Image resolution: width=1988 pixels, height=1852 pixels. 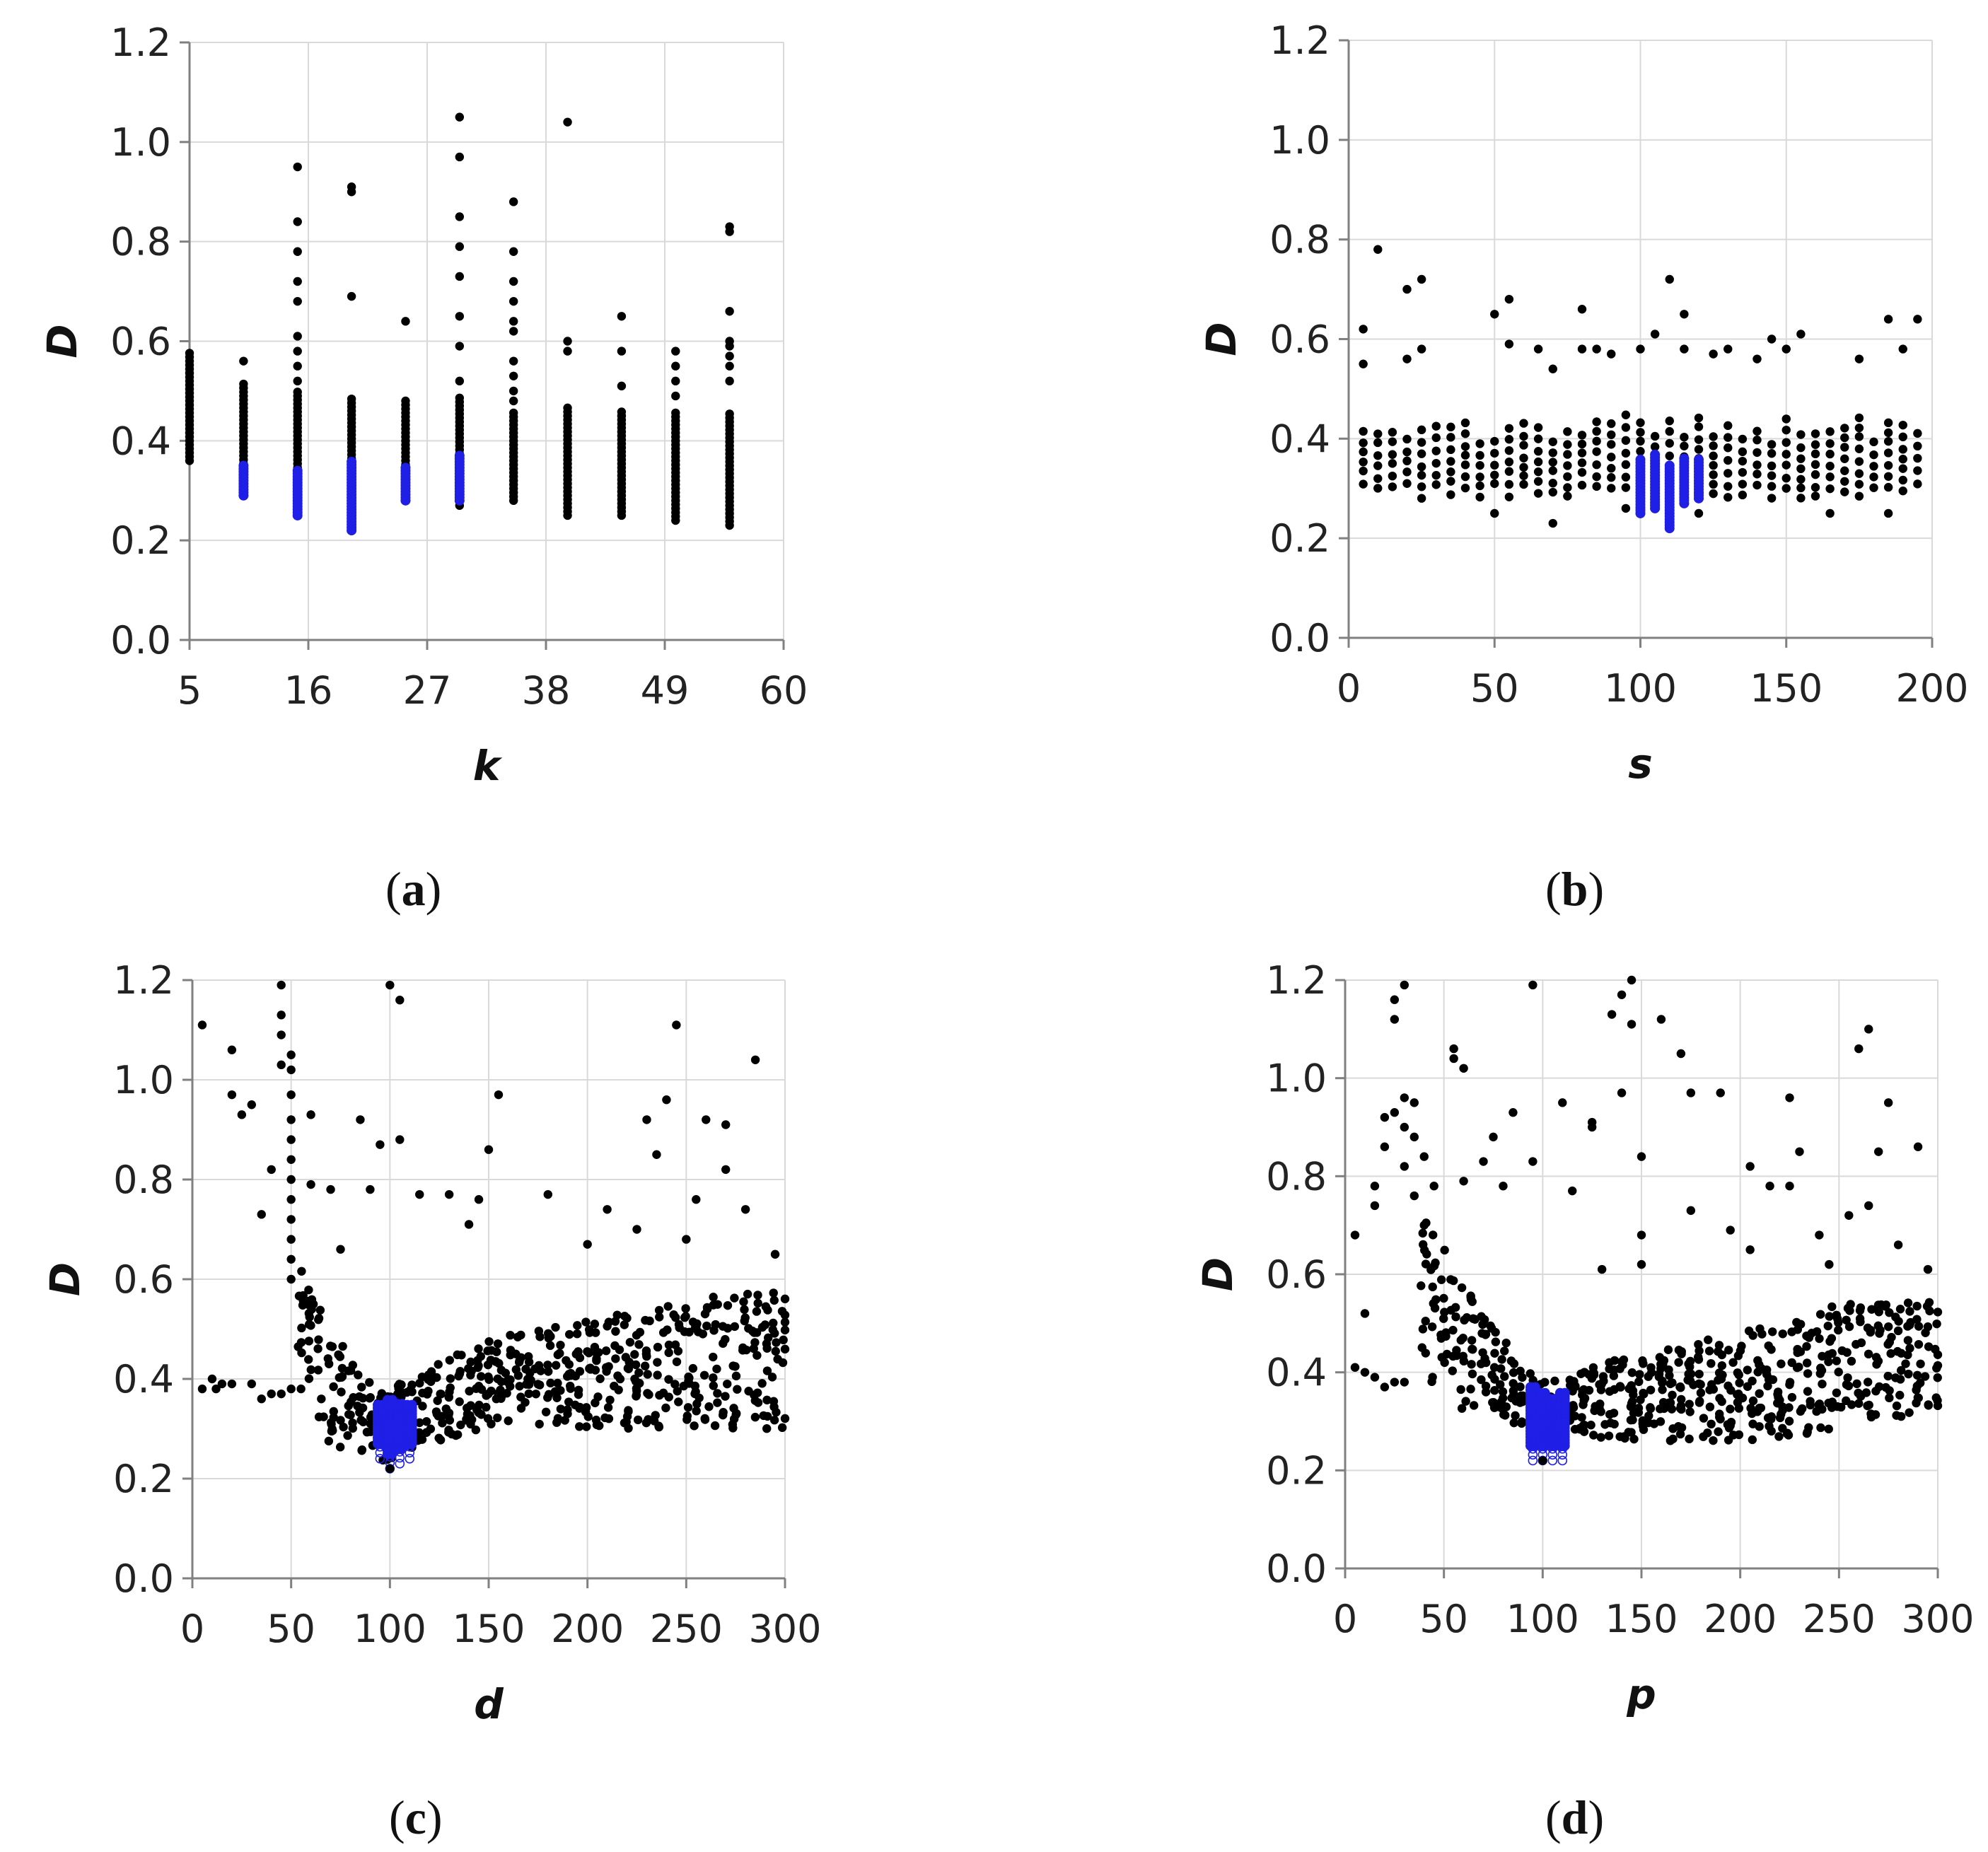 I want to click on x-axis-title: p, so click(x=1641, y=1694).